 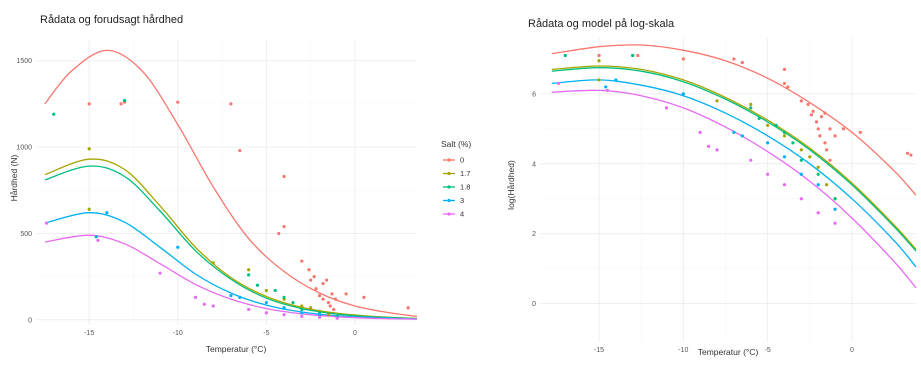 What do you see at coordinates (24, 61) in the screenshot?
I see `y-tick-label: 1500` at bounding box center [24, 61].